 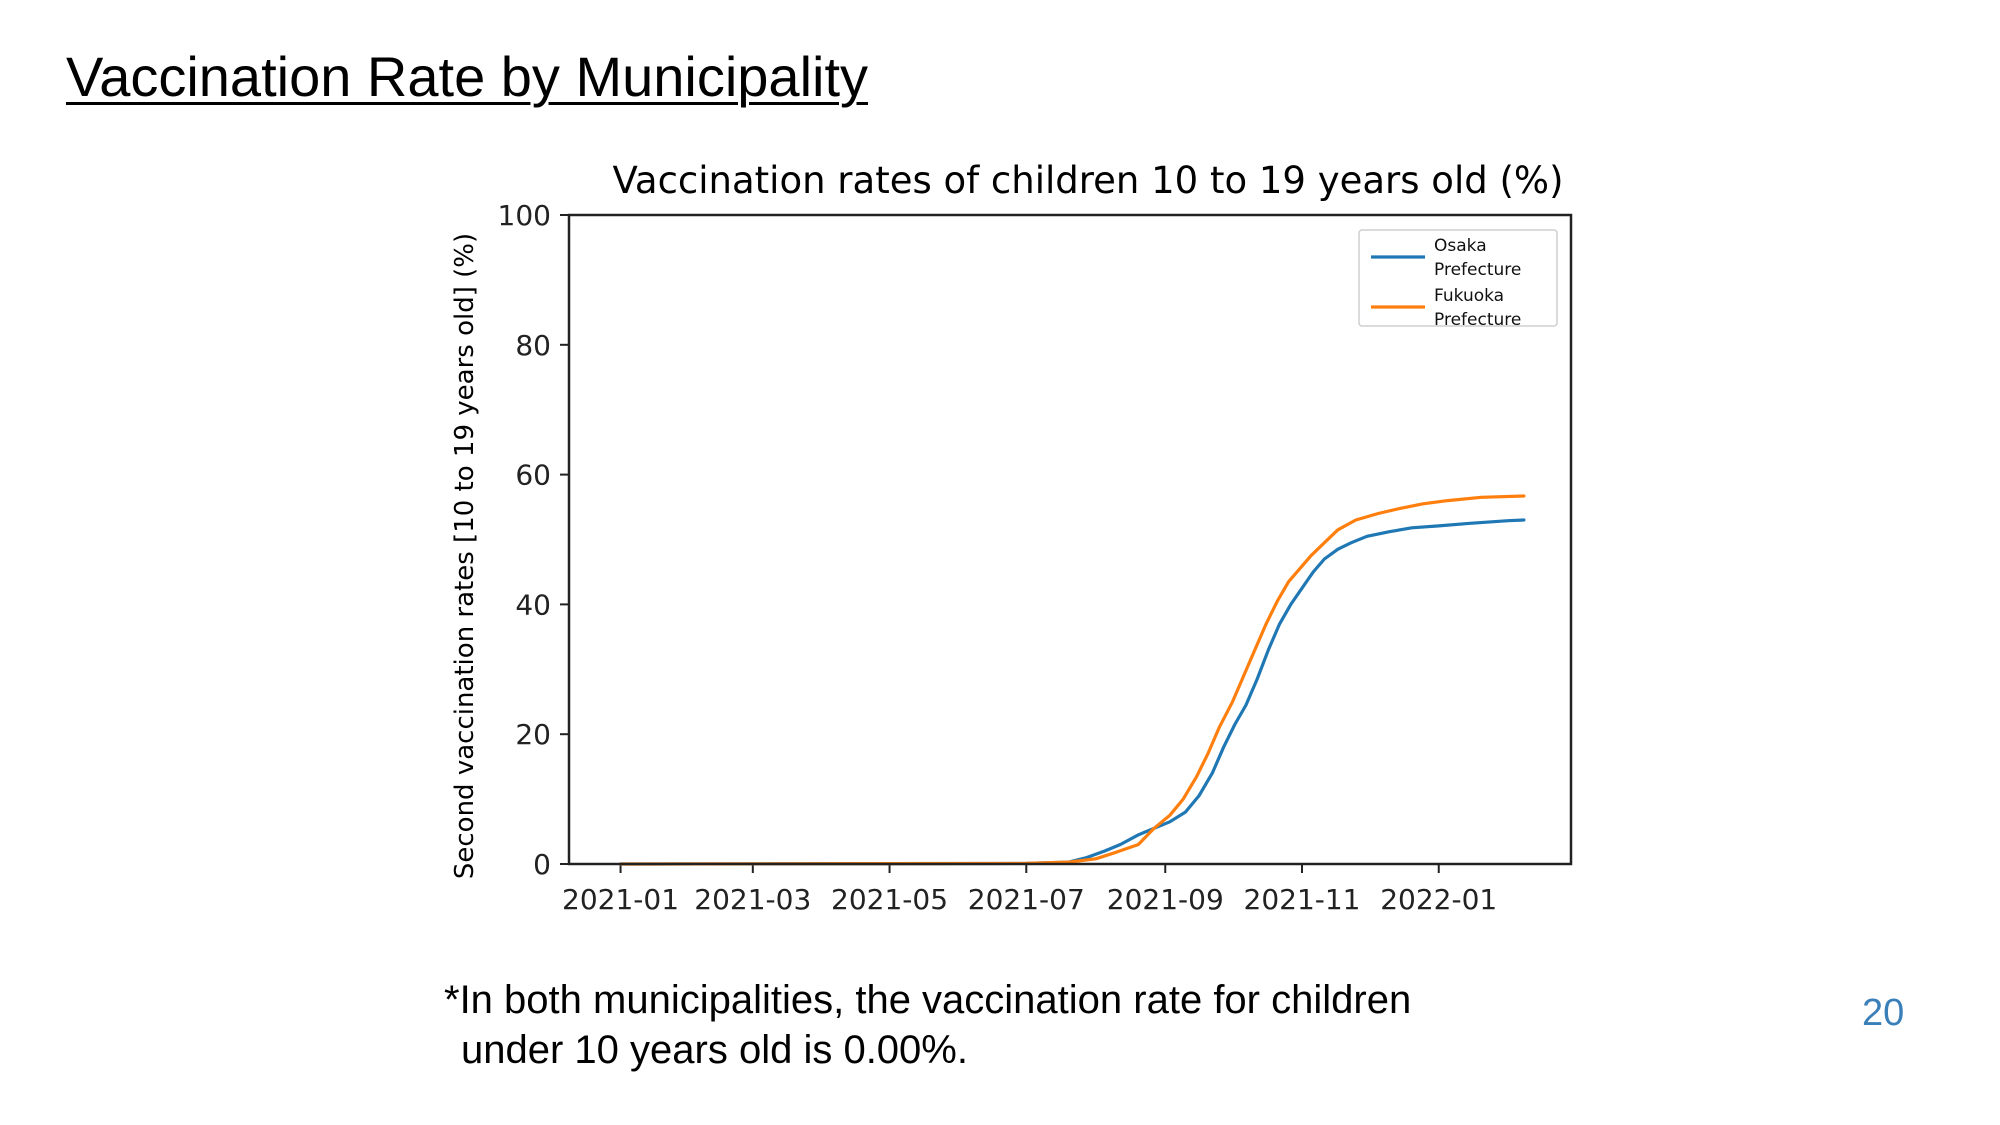 I want to click on x-tick-label: 2022-01, so click(x=1438, y=899).